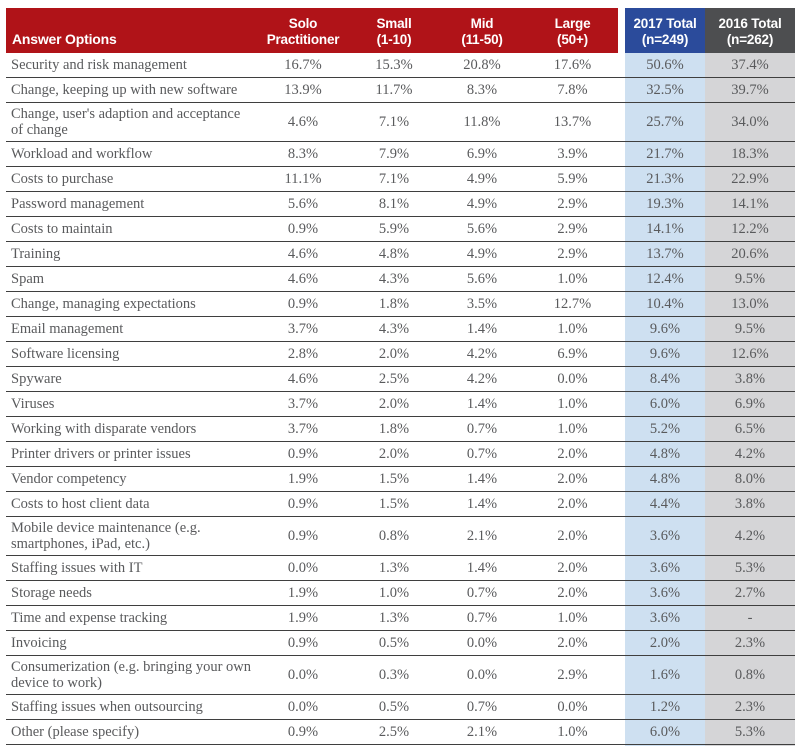 This screenshot has height=746, width=795. What do you see at coordinates (482, 303) in the screenshot?
I see `cell-value: 3.5%` at bounding box center [482, 303].